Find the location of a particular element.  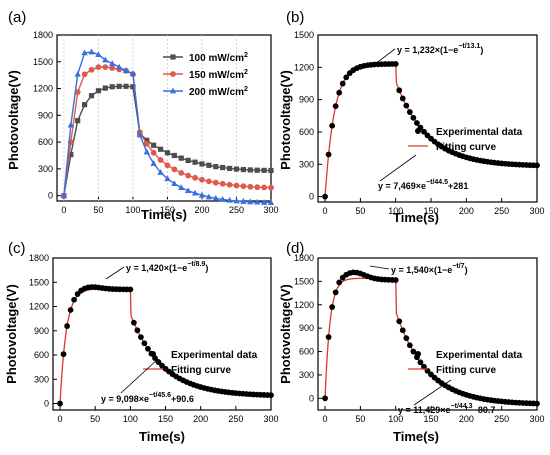

p0-x-tick-label: 200 is located at coordinates (201, 210).